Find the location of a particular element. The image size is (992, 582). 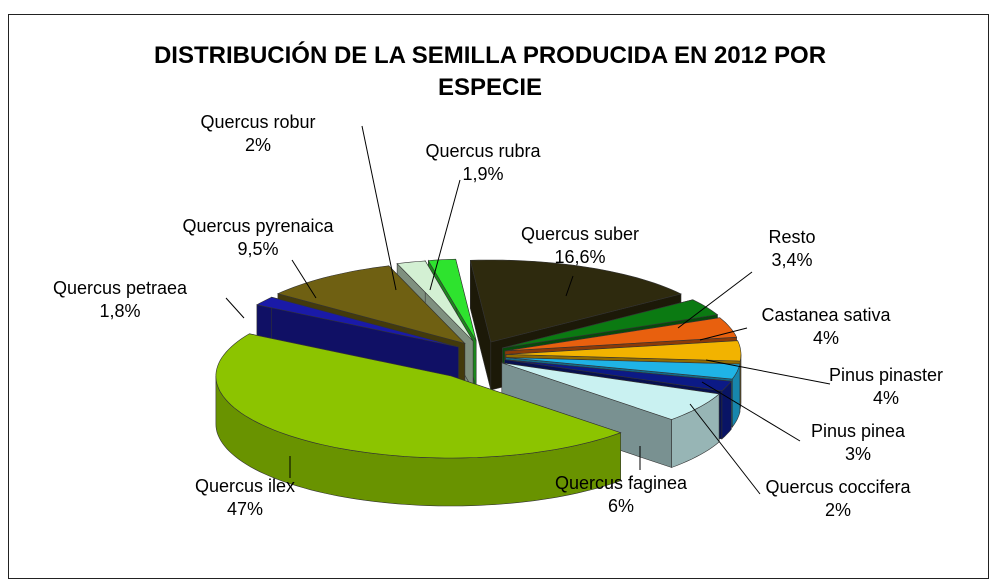

slice-label: Pinus pinaster is located at coordinates (886, 375).